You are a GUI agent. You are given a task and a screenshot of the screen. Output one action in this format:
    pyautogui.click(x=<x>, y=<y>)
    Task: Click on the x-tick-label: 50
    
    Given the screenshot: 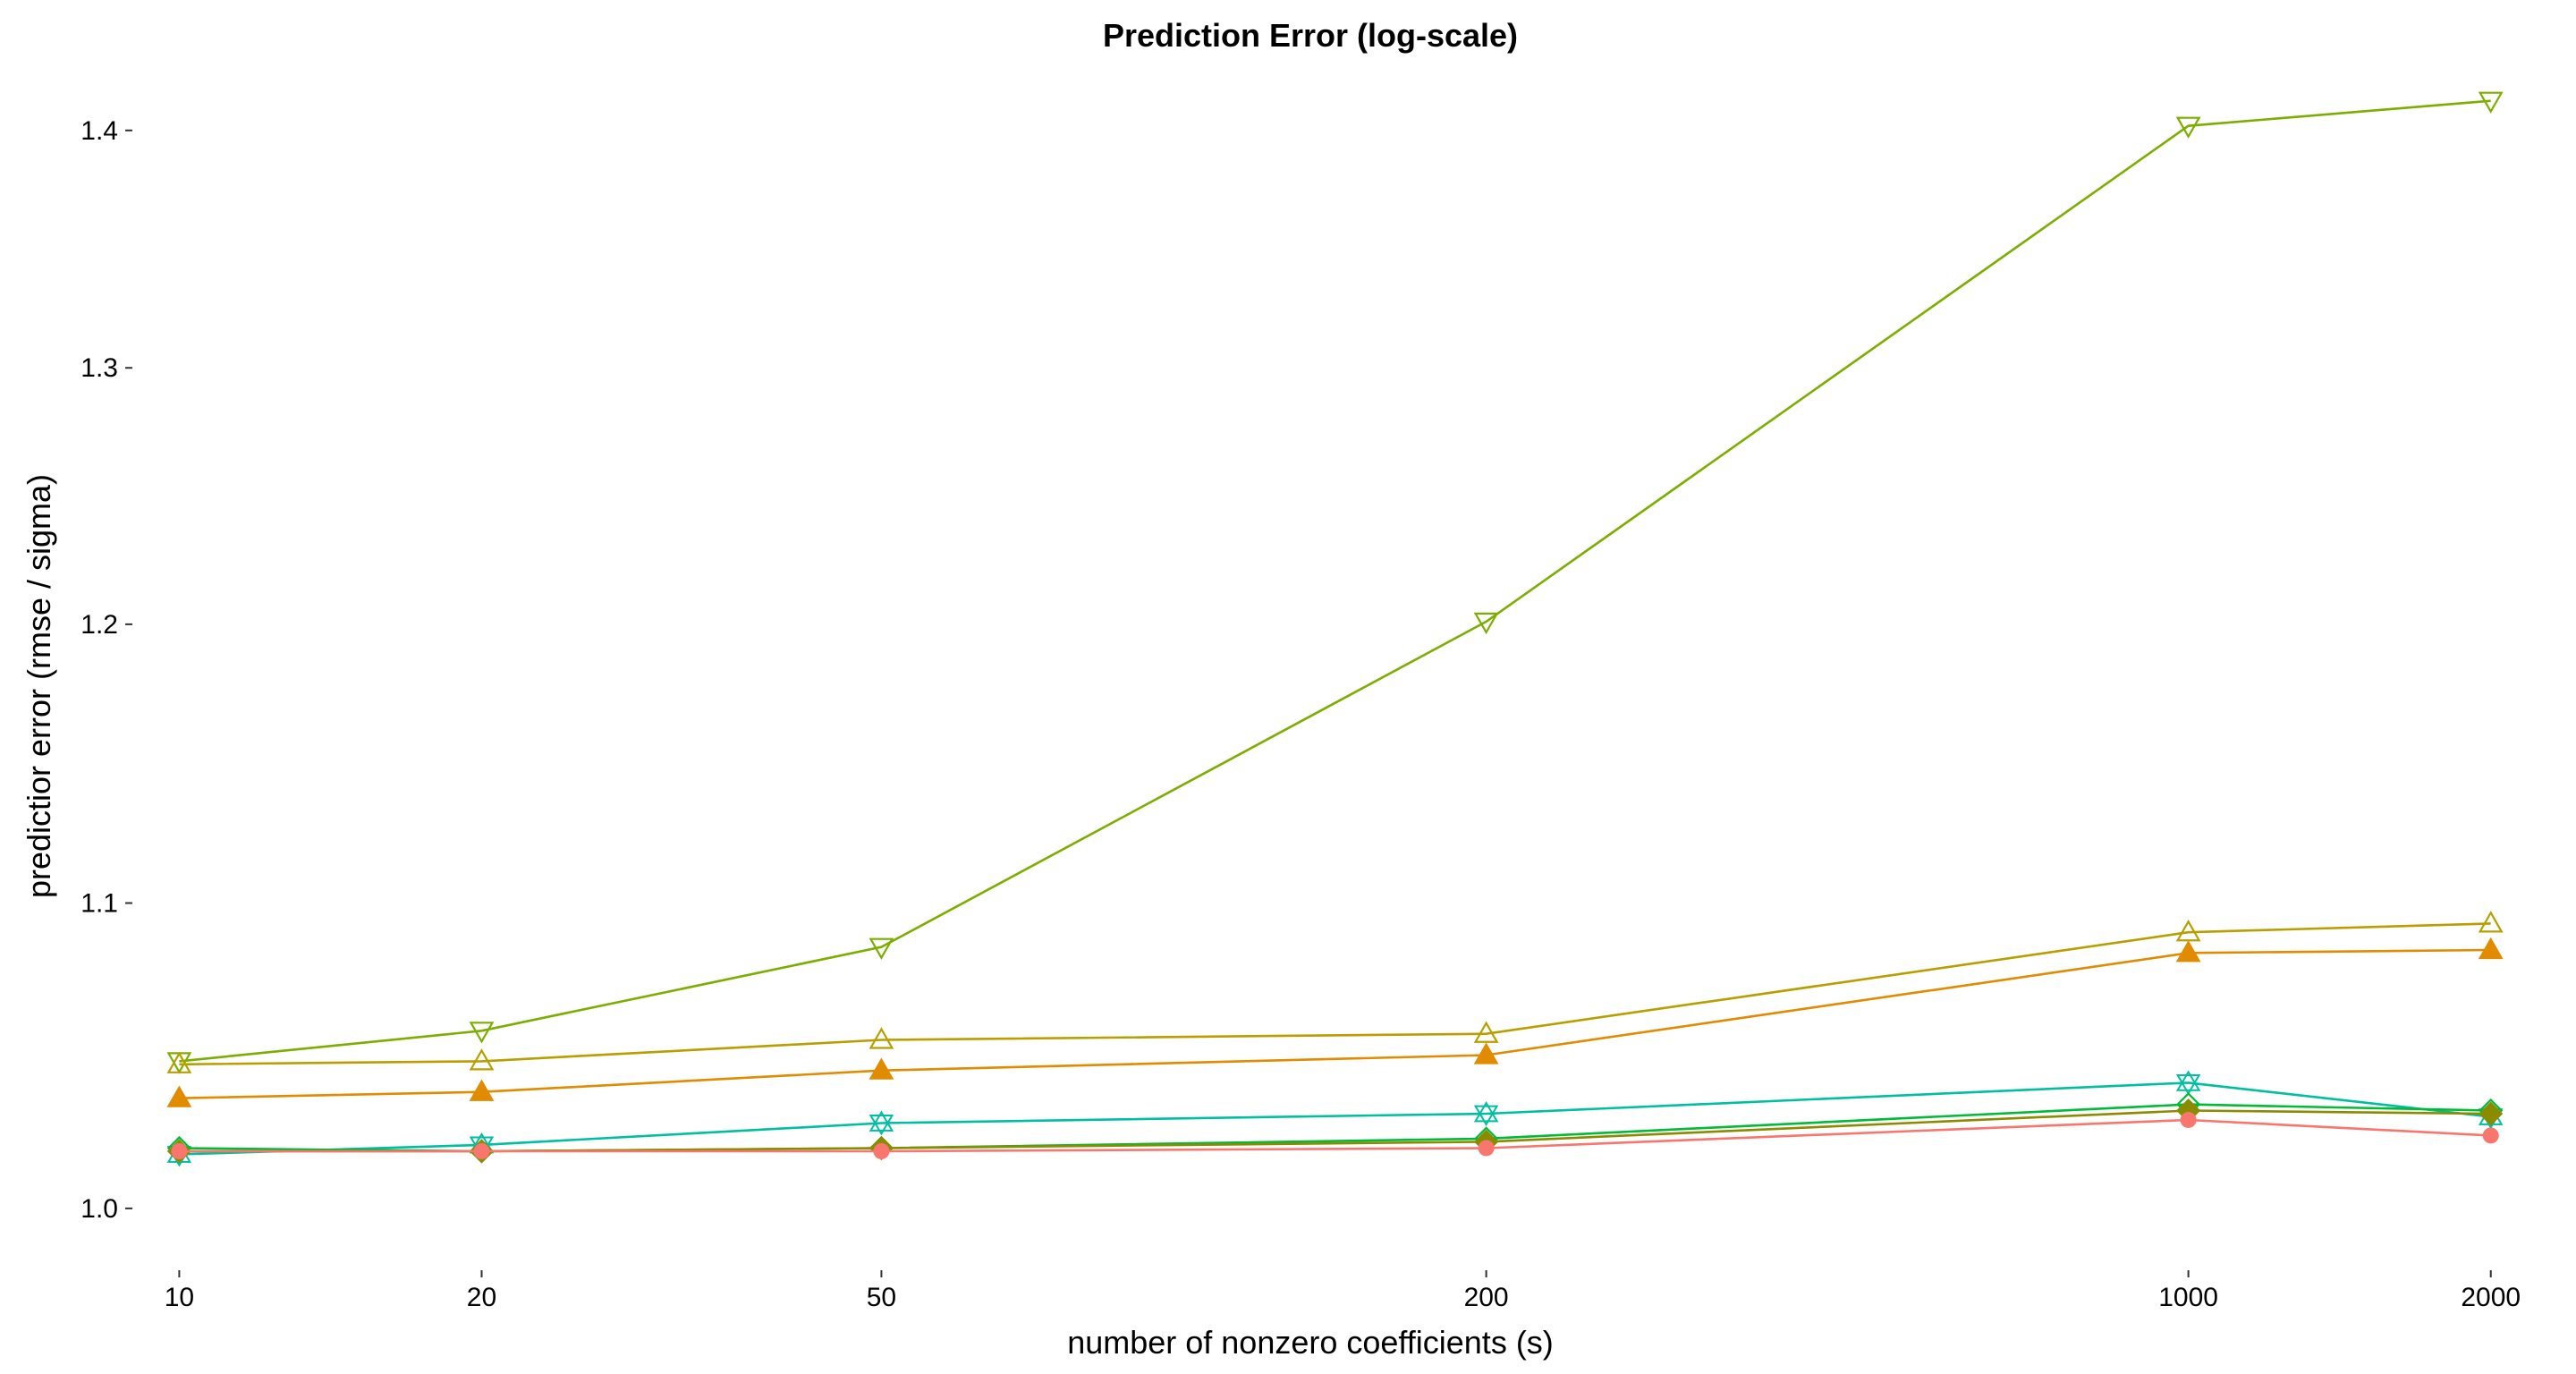 What is the action you would take?
    pyautogui.click(x=881, y=1297)
    